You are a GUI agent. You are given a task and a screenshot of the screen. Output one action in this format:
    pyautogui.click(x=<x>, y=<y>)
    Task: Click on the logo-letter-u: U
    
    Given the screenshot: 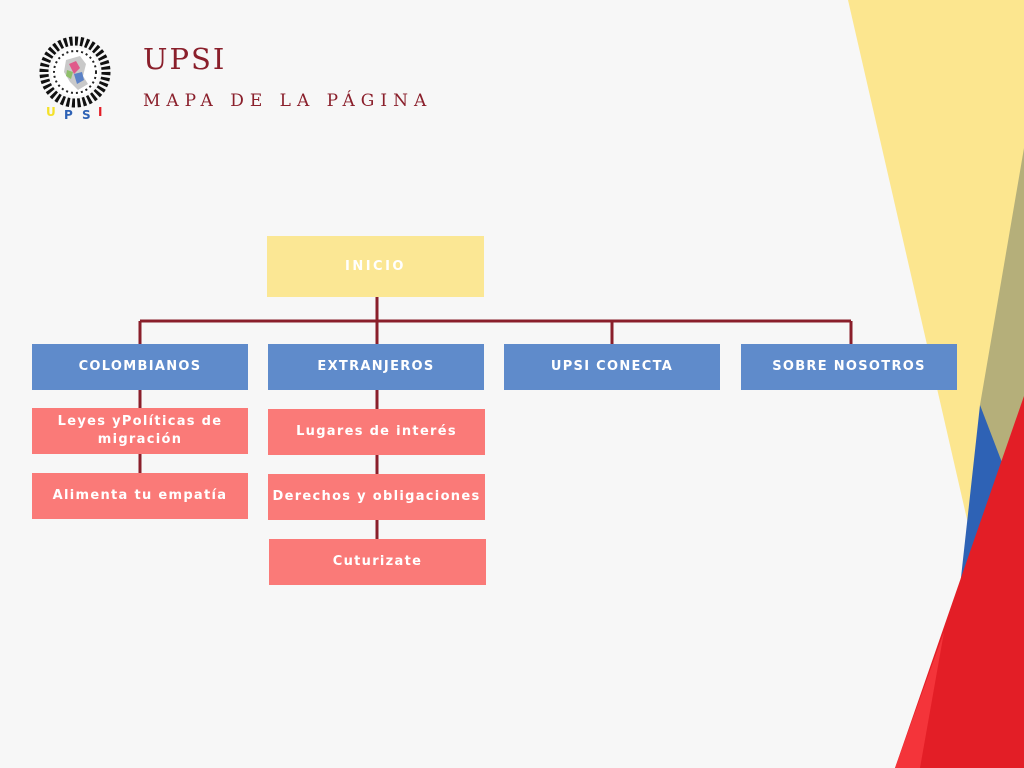 What is the action you would take?
    pyautogui.click(x=51, y=112)
    